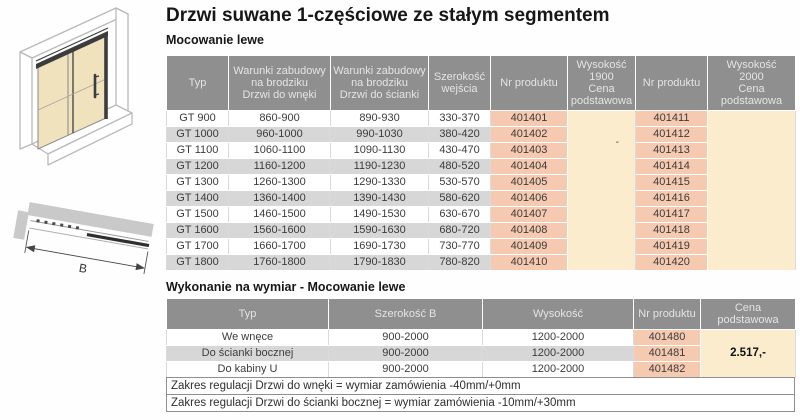 The width and height of the screenshot is (800, 420). I want to click on cell-product-number: 401482, so click(667, 369).